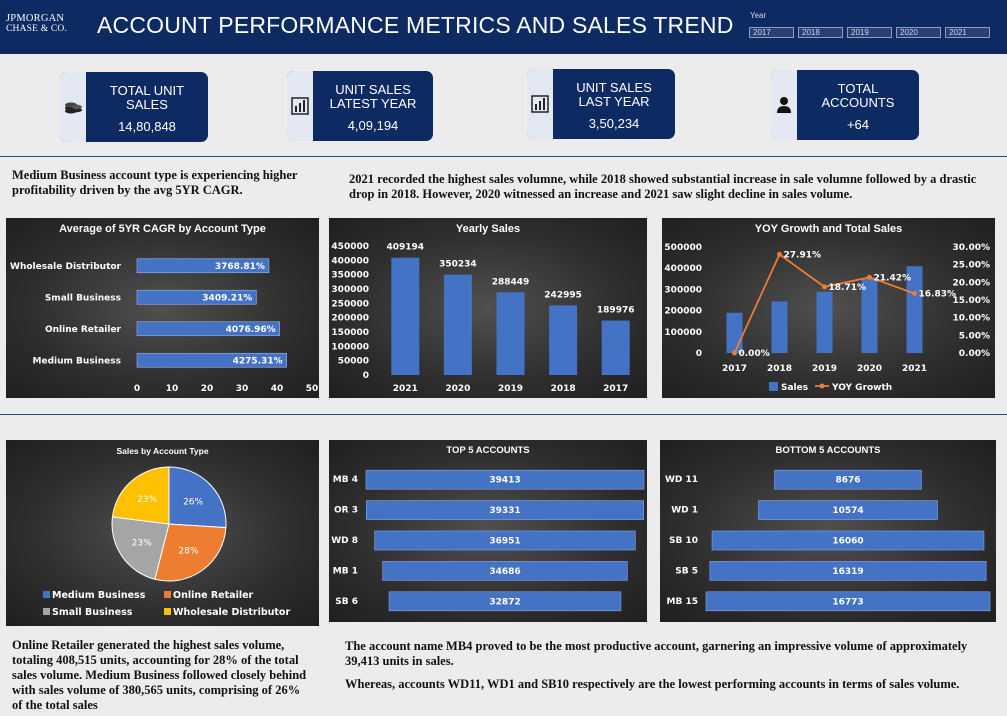 The width and height of the screenshot is (1007, 716). I want to click on data-label: 16060, so click(847, 542).